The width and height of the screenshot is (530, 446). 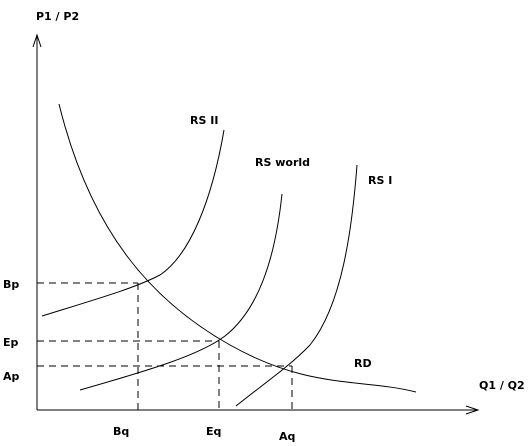 What do you see at coordinates (502, 385) in the screenshot?
I see `x-axis-label: Q1 / Q2` at bounding box center [502, 385].